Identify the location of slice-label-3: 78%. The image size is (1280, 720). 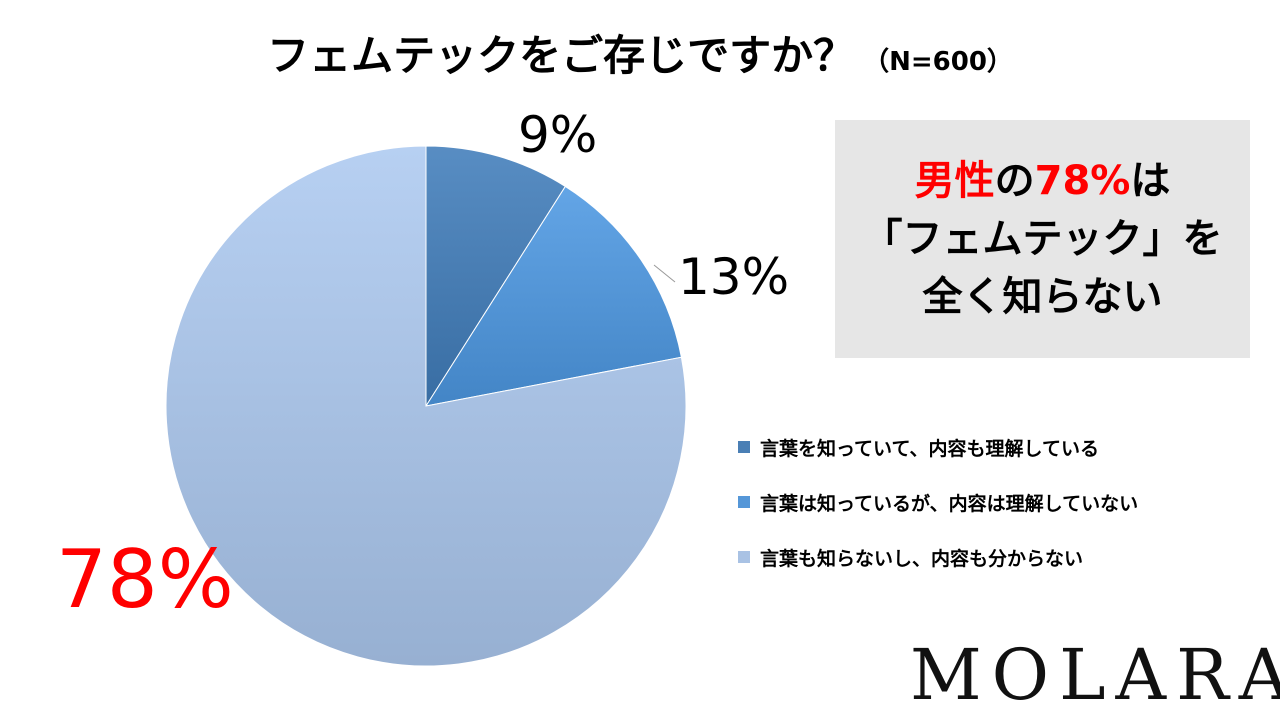
(145, 579).